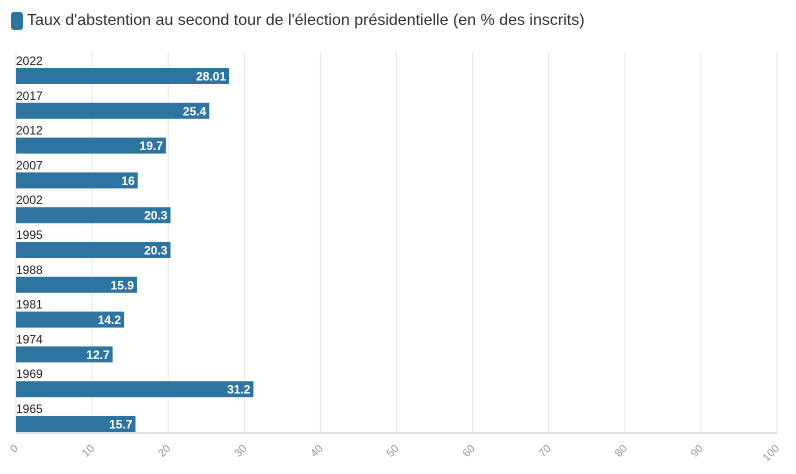 Image resolution: width=796 pixels, height=474 pixels. I want to click on data-label: 31.2, so click(239, 390).